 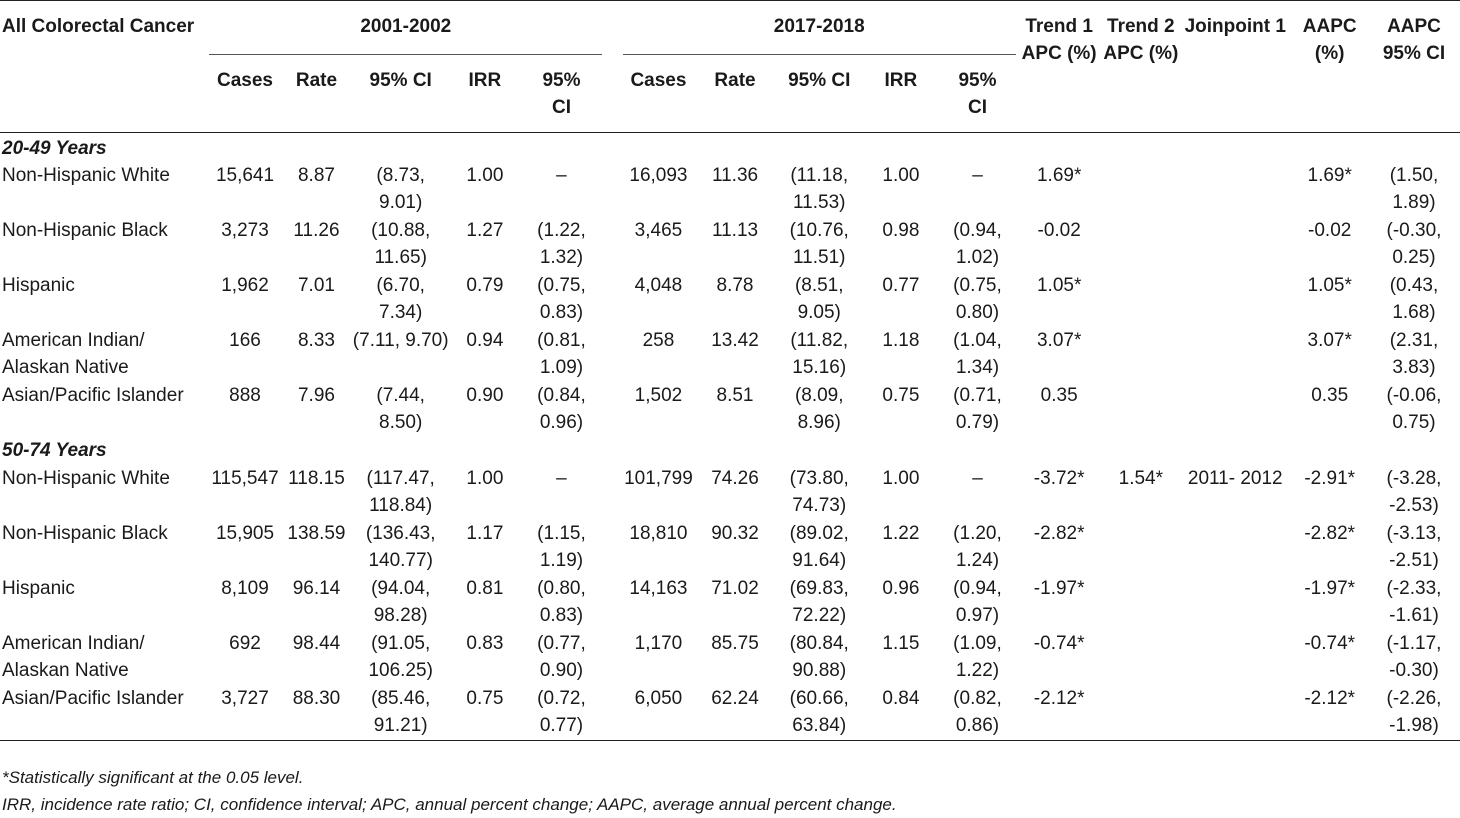 What do you see at coordinates (819, 93) in the screenshot?
I see `p2-ci-header: 95% CI` at bounding box center [819, 93].